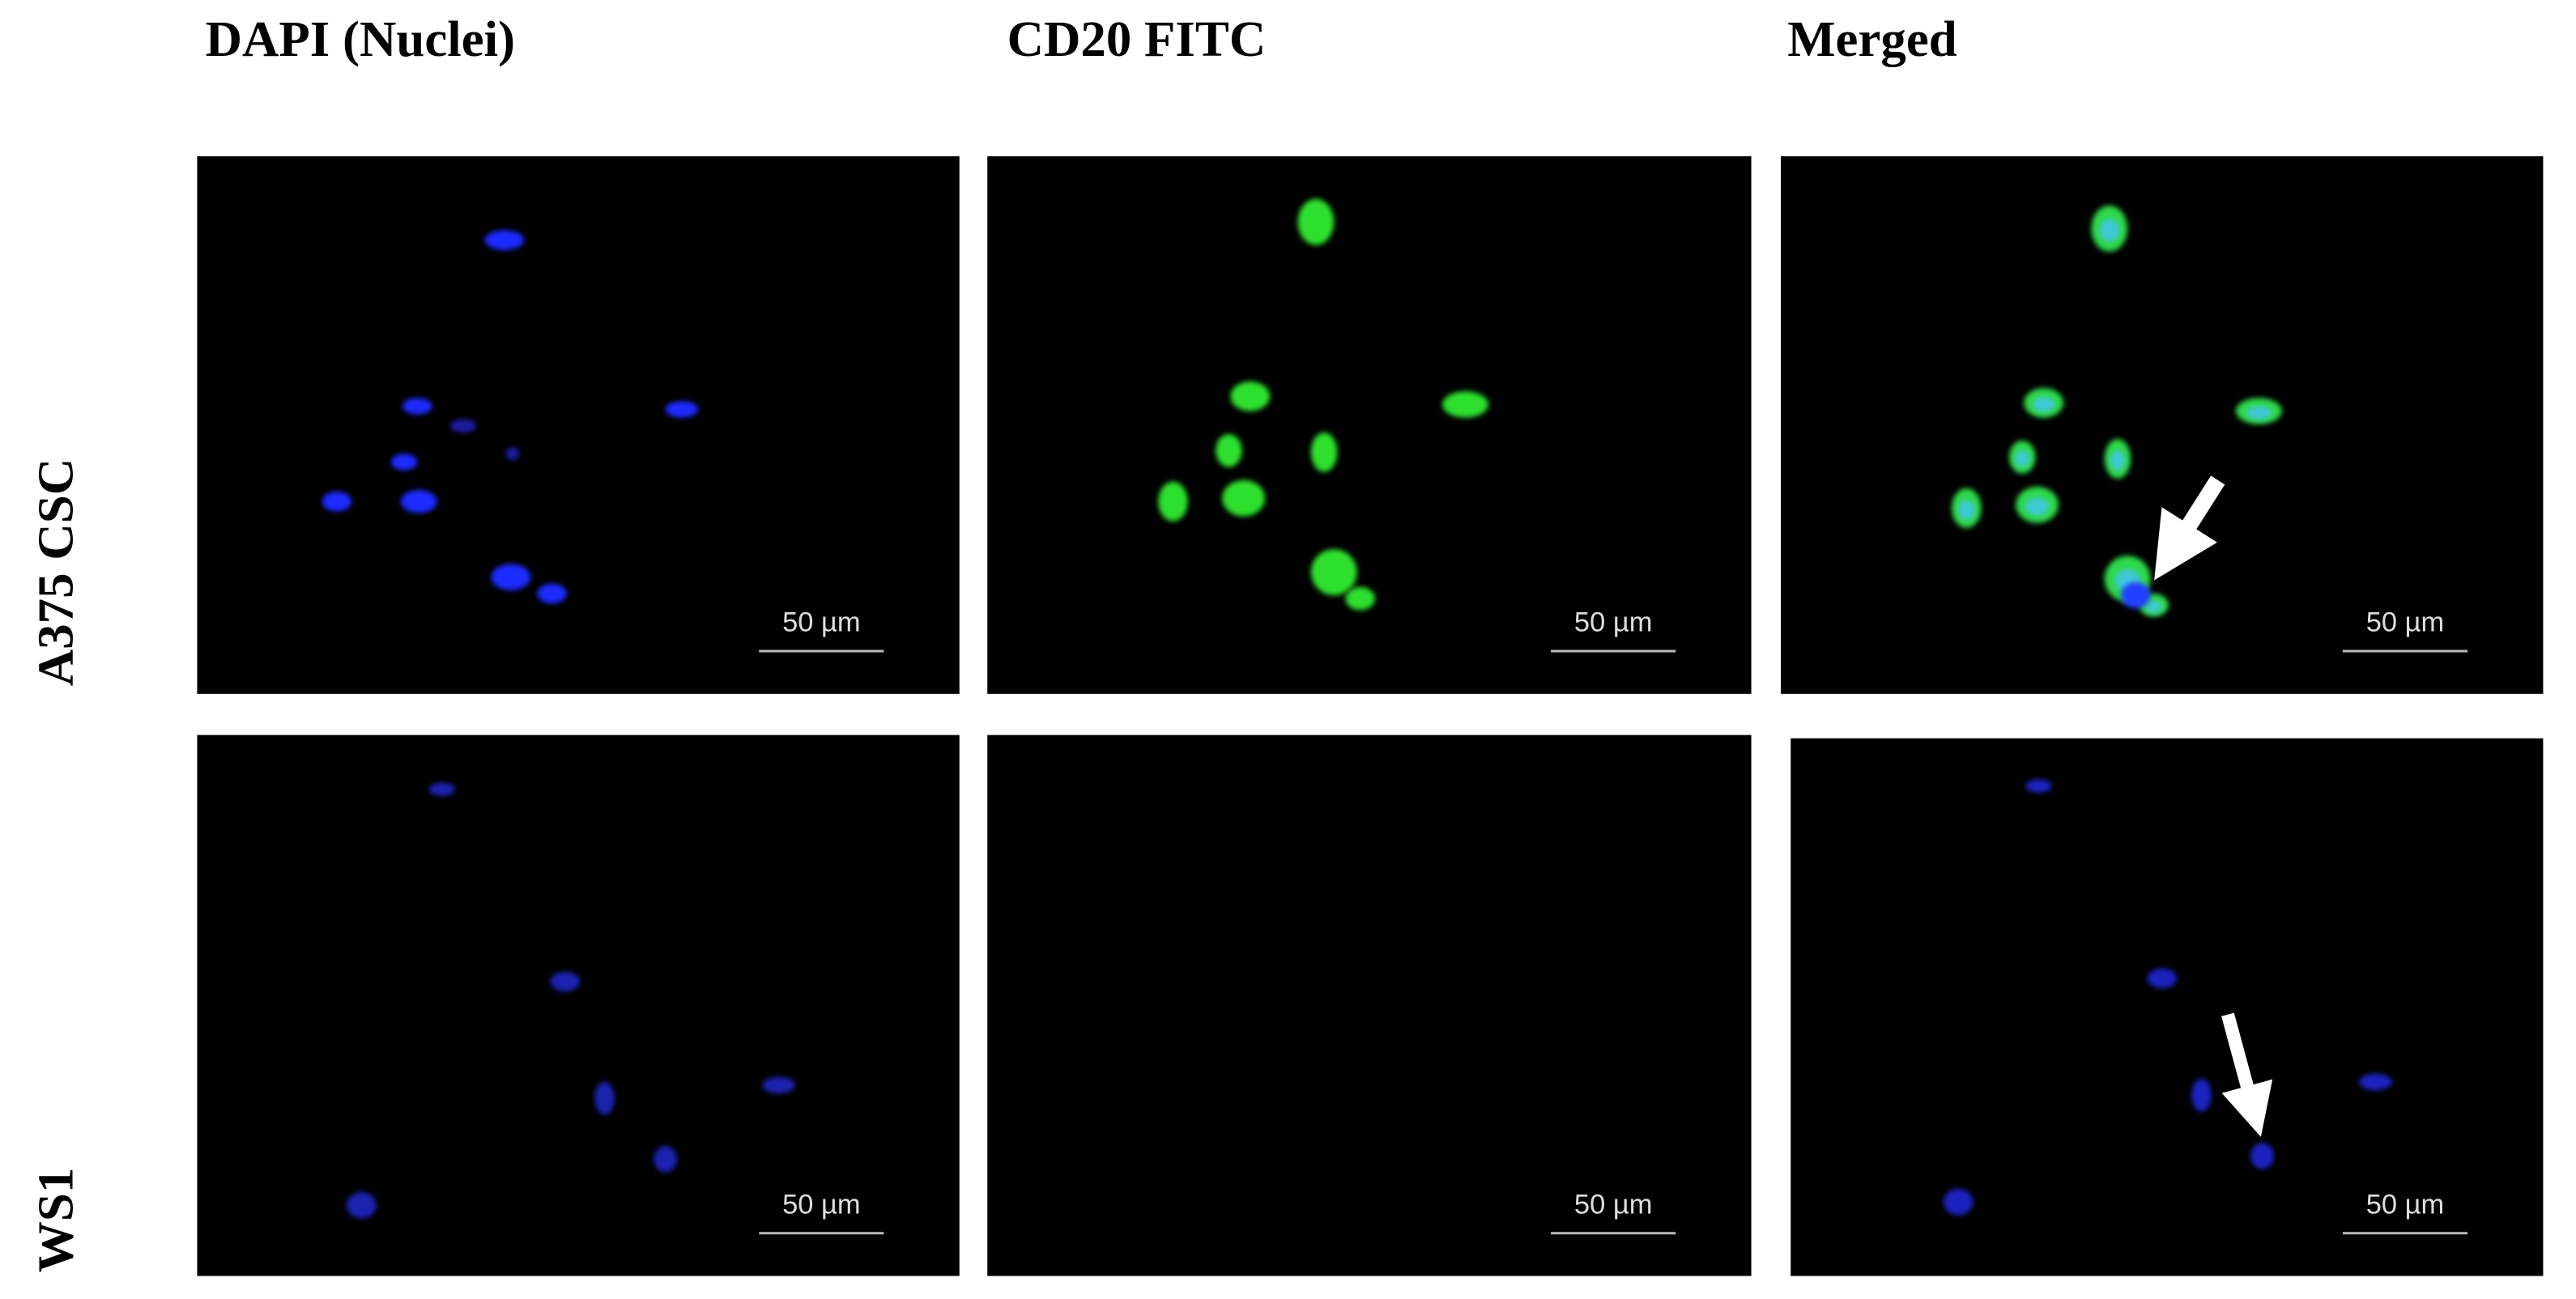 The height and width of the screenshot is (1299, 2576). What do you see at coordinates (1872, 39) in the screenshot?
I see `column-header: Merged` at bounding box center [1872, 39].